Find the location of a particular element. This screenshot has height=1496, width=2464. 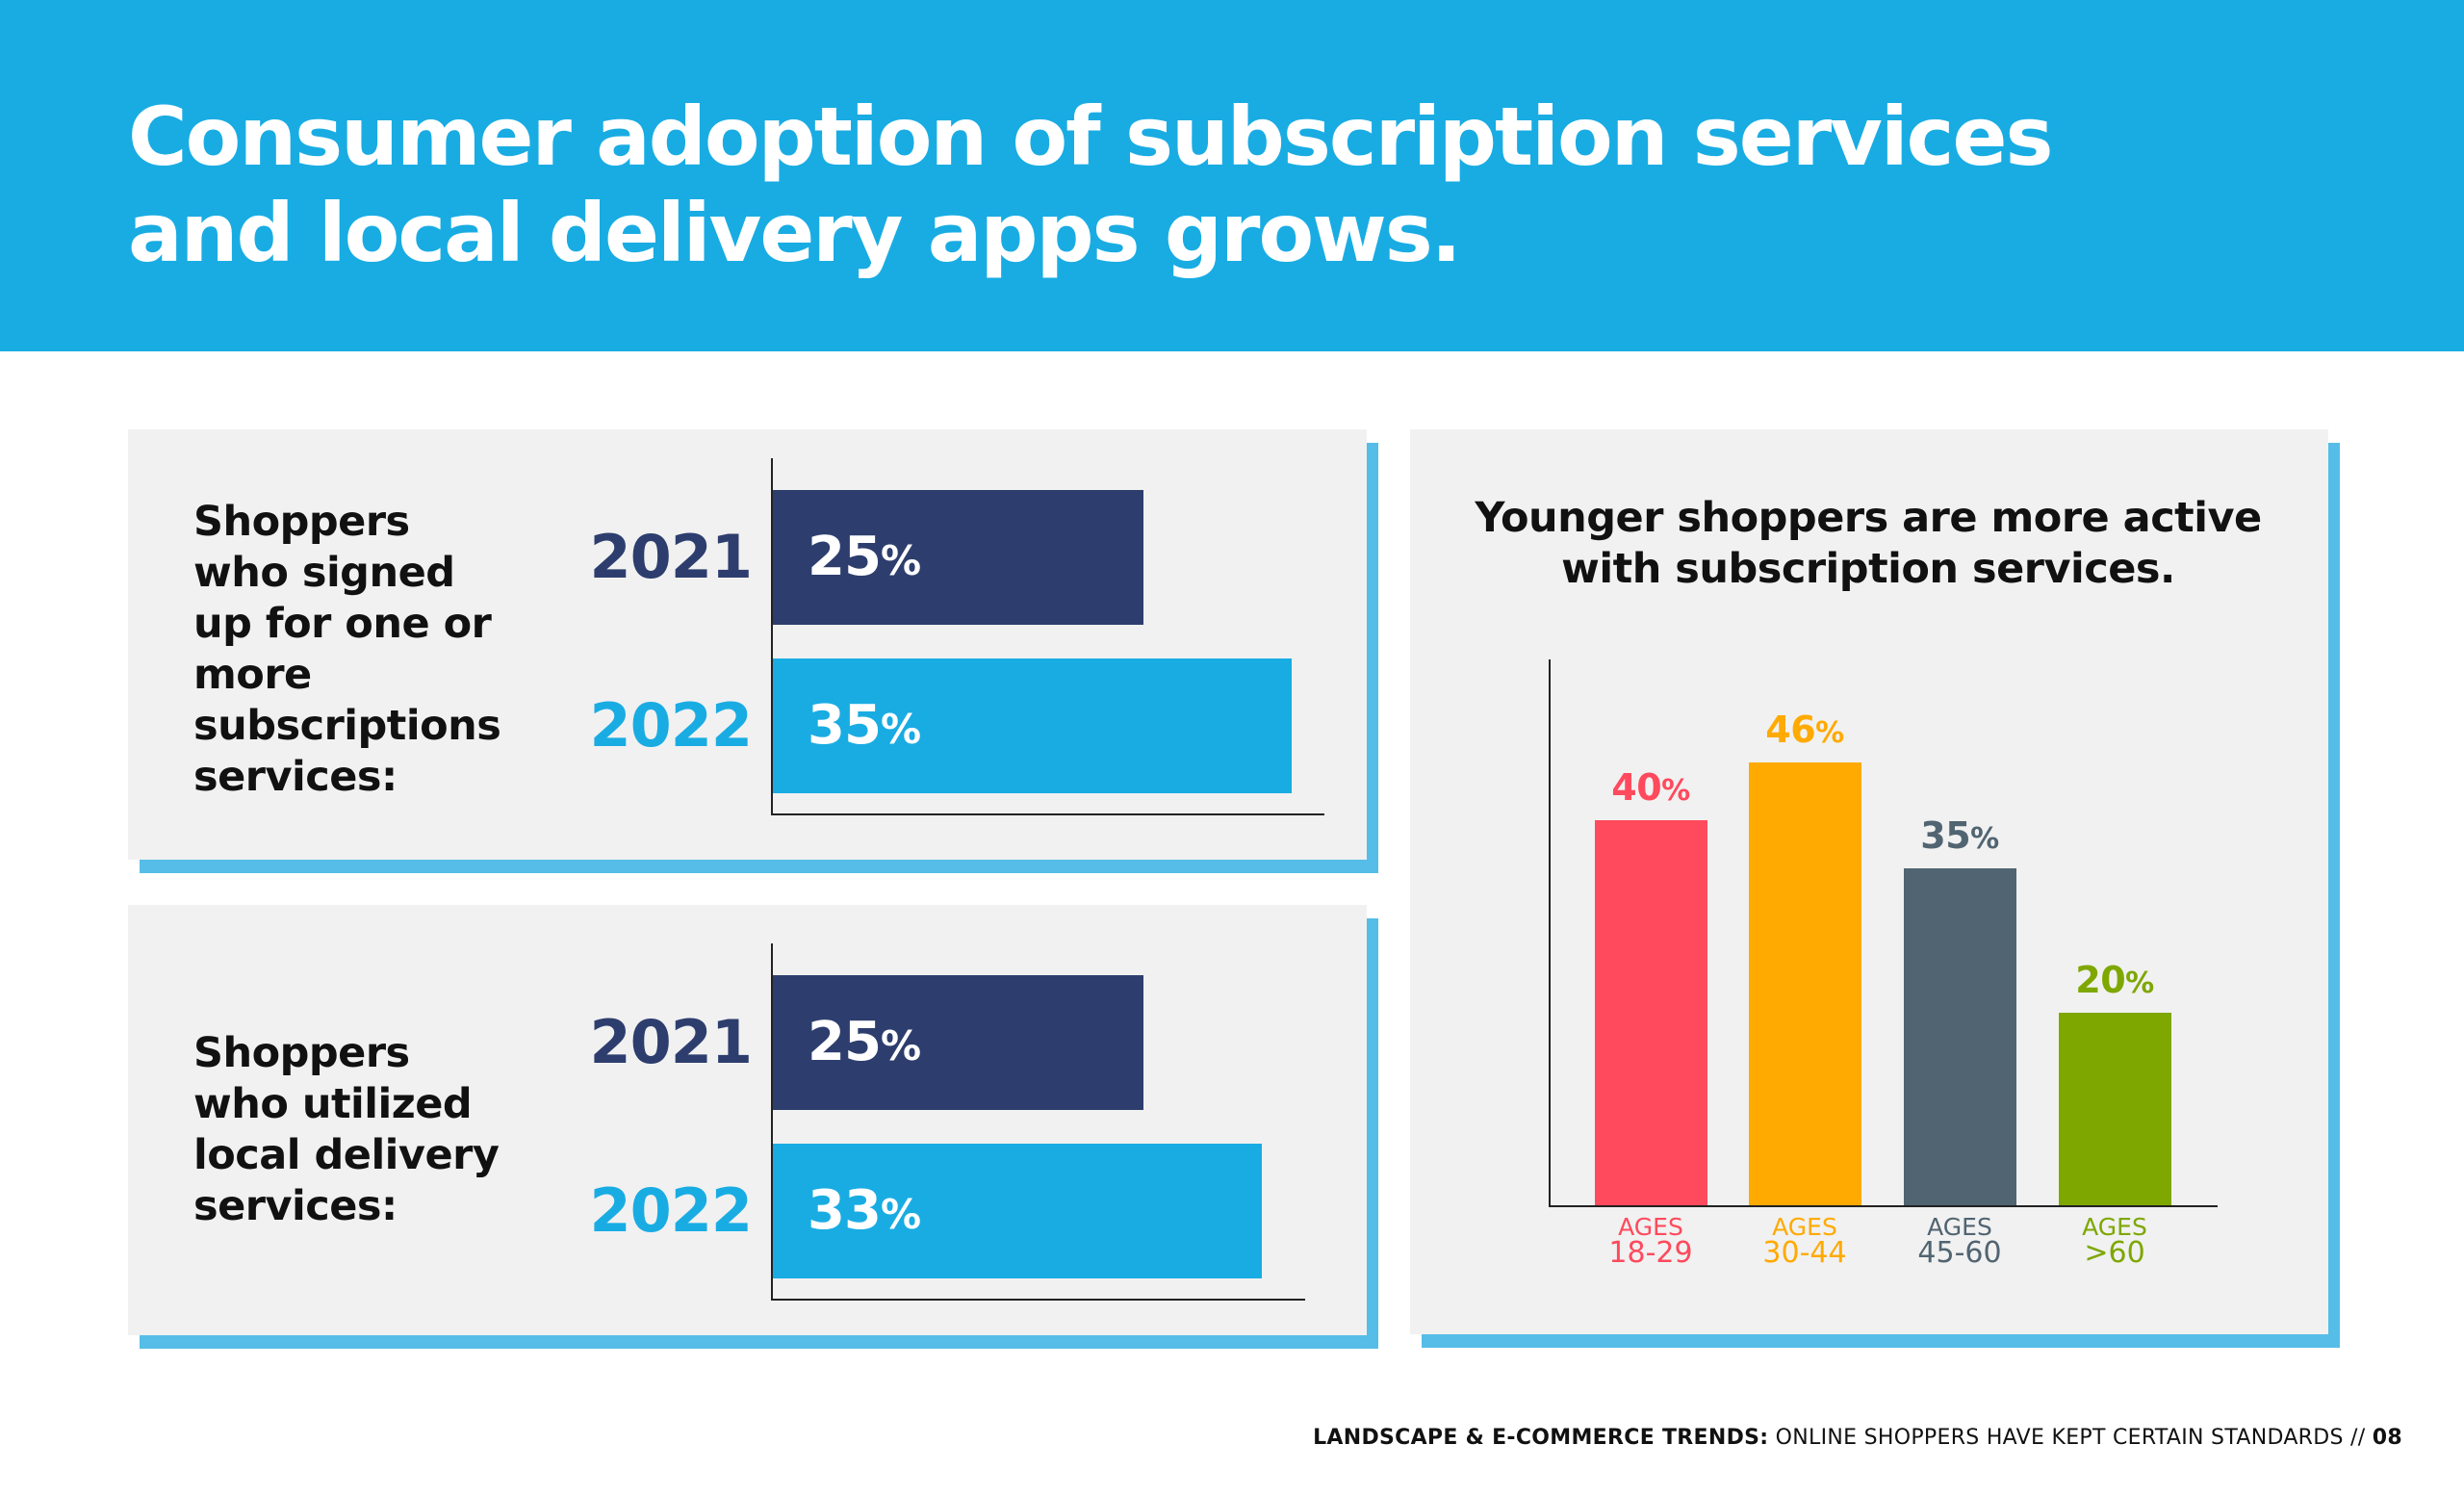

category-label-range: >60 is located at coordinates (2114, 1253).